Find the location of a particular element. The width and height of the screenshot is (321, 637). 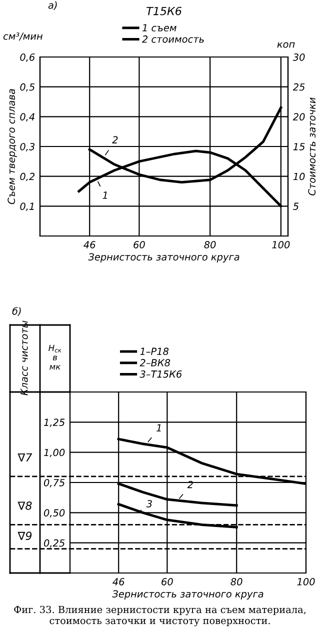

y2-axis-title: Стоимость заточки is located at coordinates (312, 147).